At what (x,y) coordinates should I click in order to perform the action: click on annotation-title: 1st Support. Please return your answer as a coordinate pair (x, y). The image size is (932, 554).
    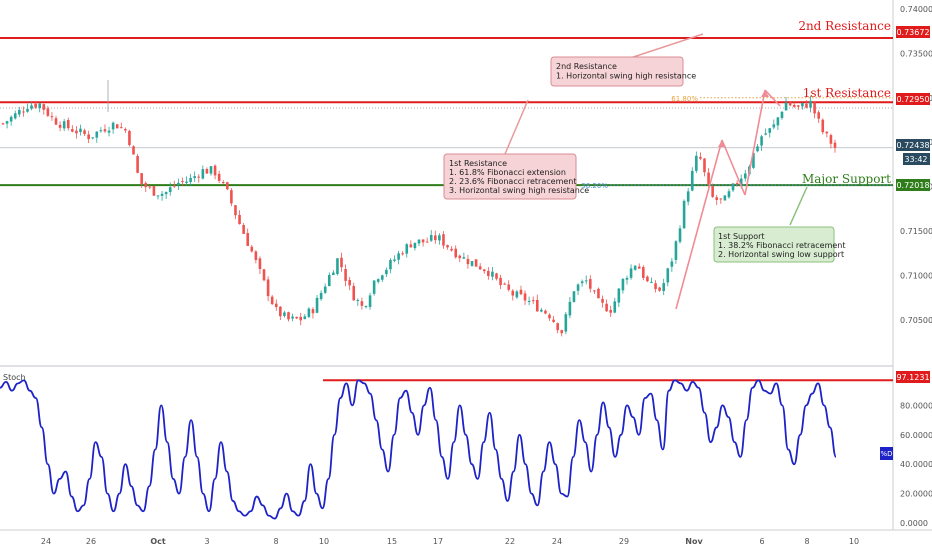
    Looking at the image, I should click on (741, 236).